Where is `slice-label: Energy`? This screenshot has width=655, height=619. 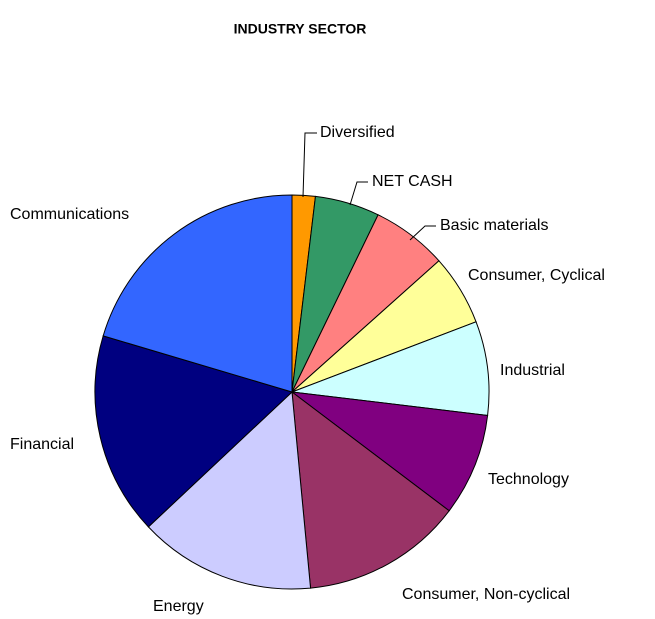 slice-label: Energy is located at coordinates (178, 606).